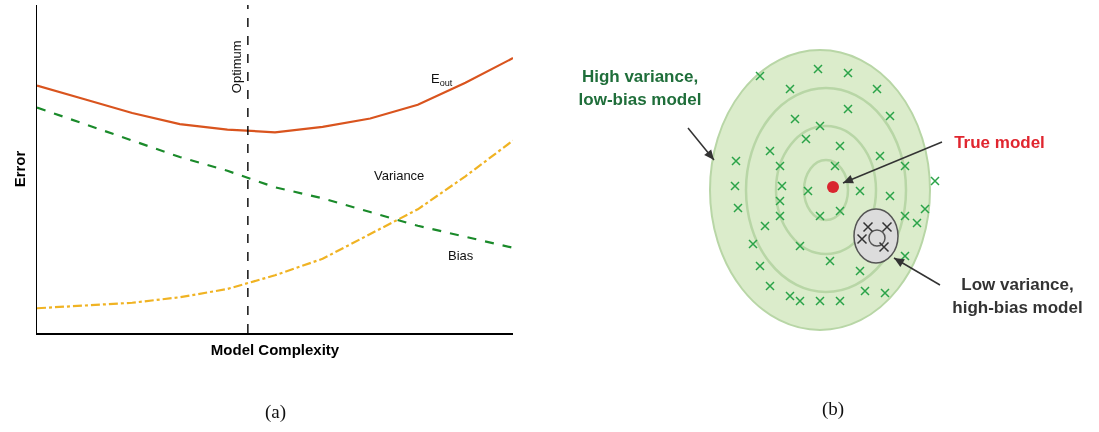  Describe the element at coordinates (276, 412) in the screenshot. I see `text: (a)` at that location.